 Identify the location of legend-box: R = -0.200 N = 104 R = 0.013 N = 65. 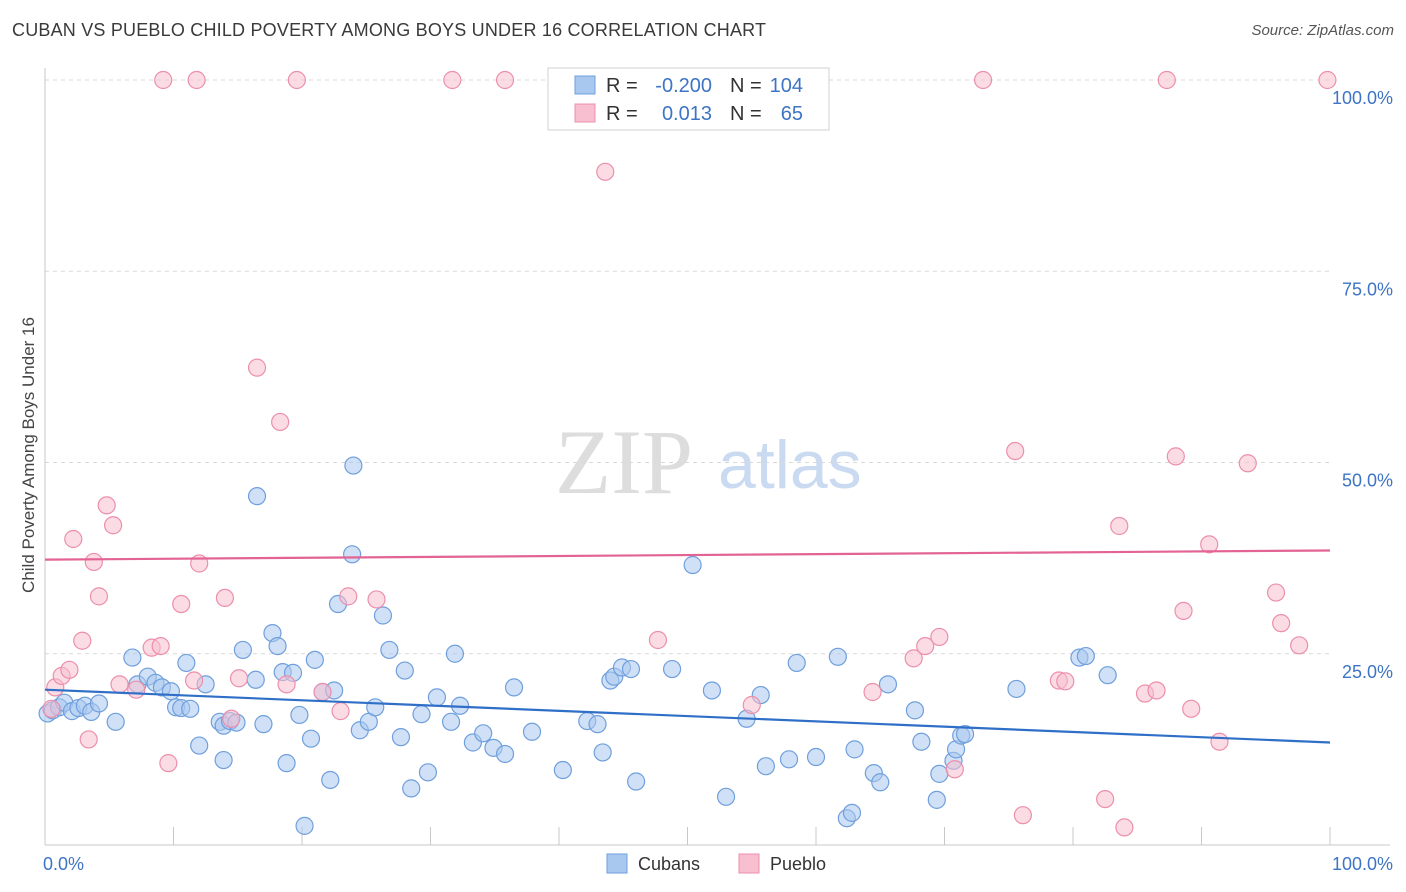
(688, 99).